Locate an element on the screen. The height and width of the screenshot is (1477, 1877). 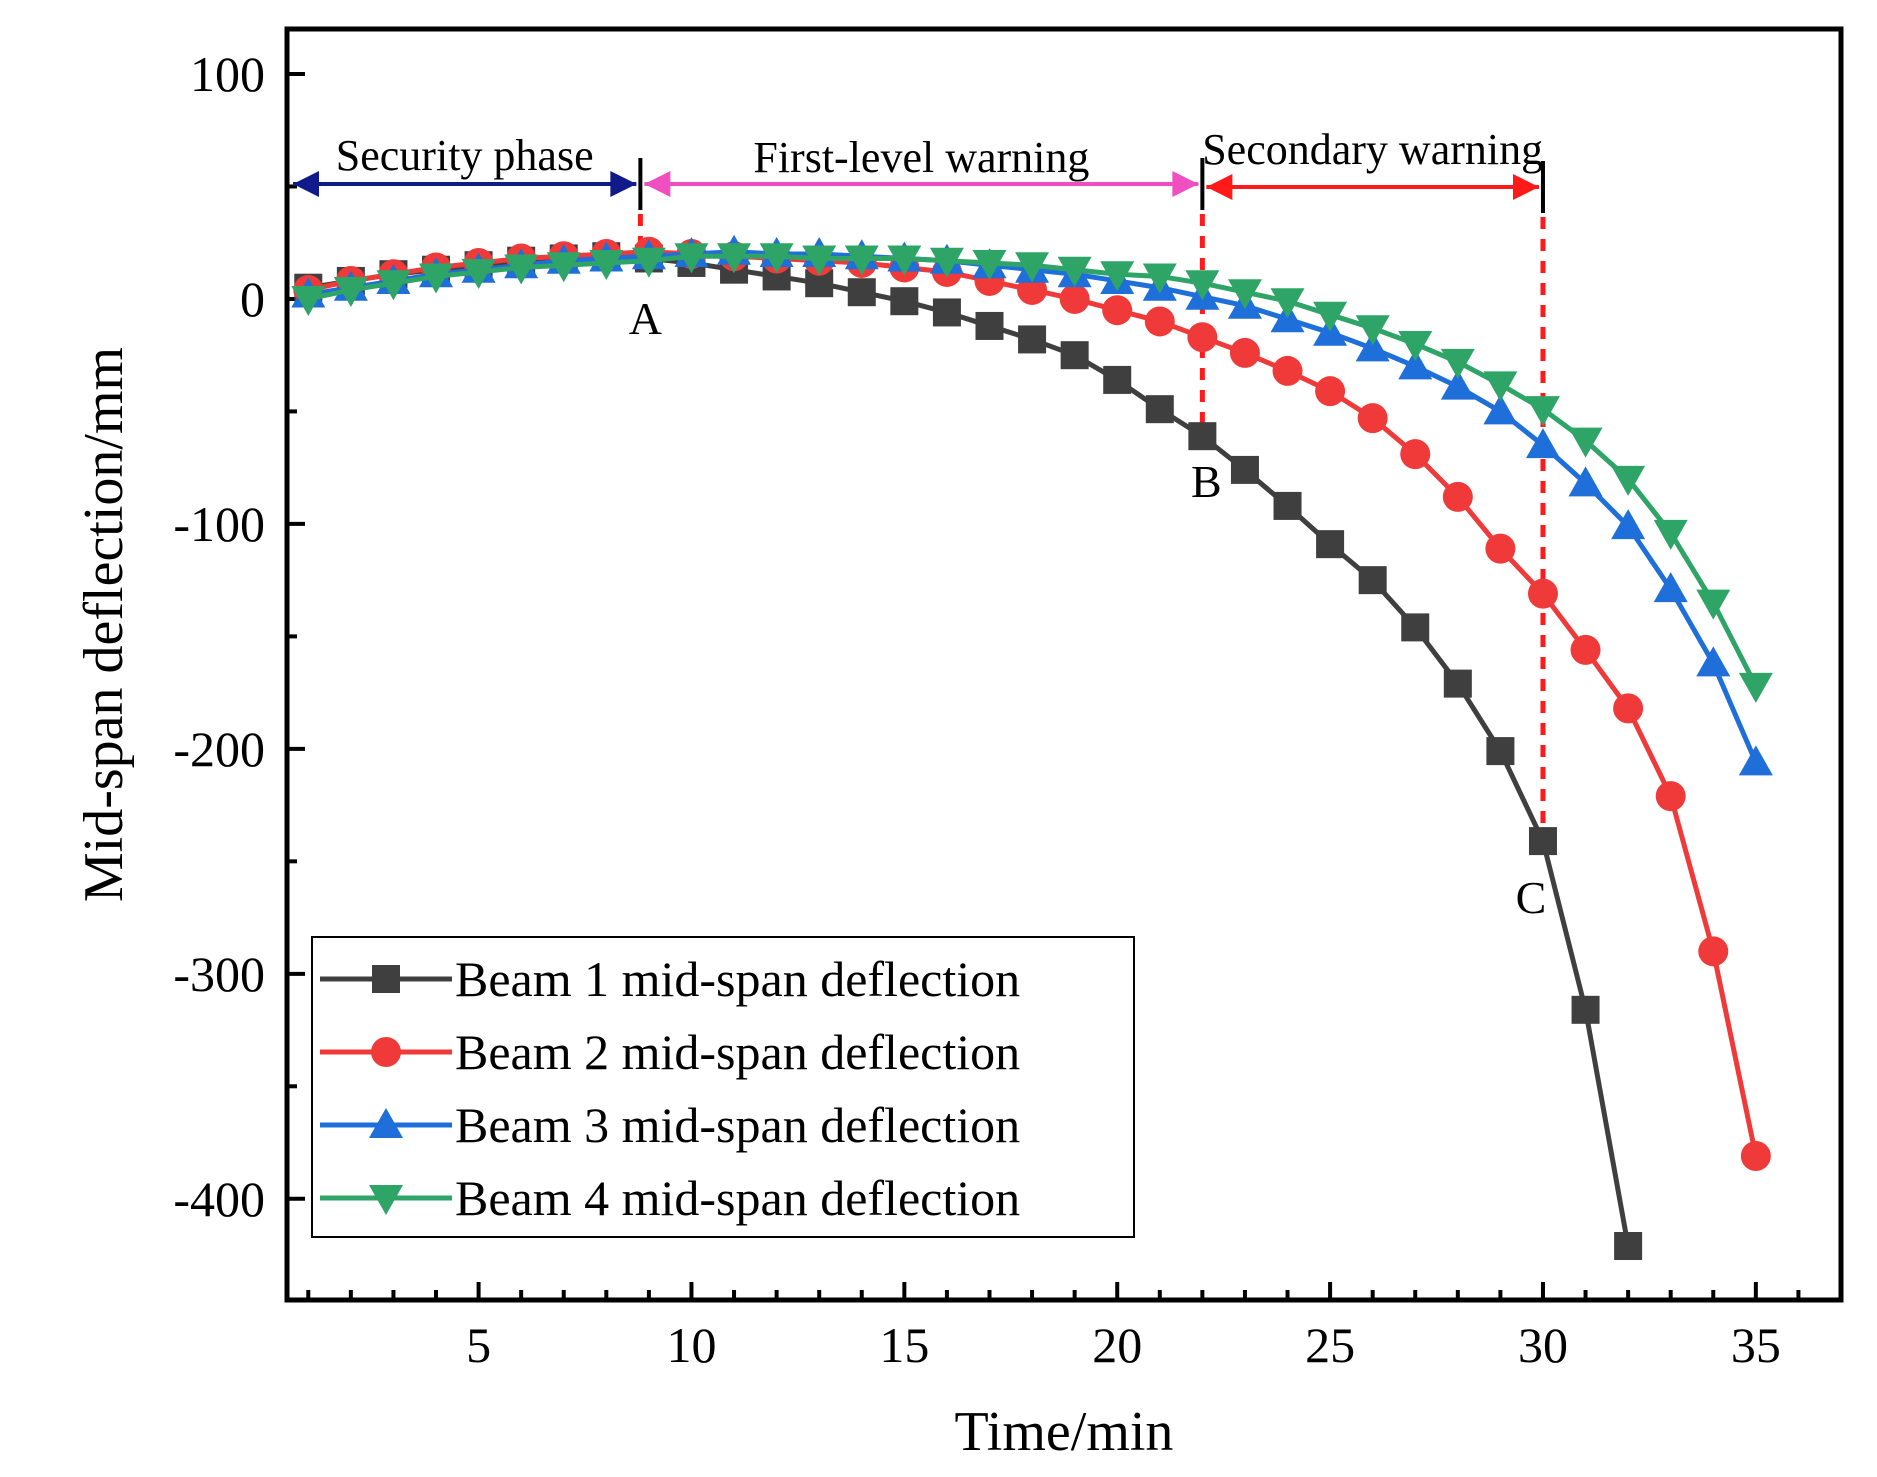
legend-entry: Beam 2 mid-span deflection is located at coordinates (670, 1052).